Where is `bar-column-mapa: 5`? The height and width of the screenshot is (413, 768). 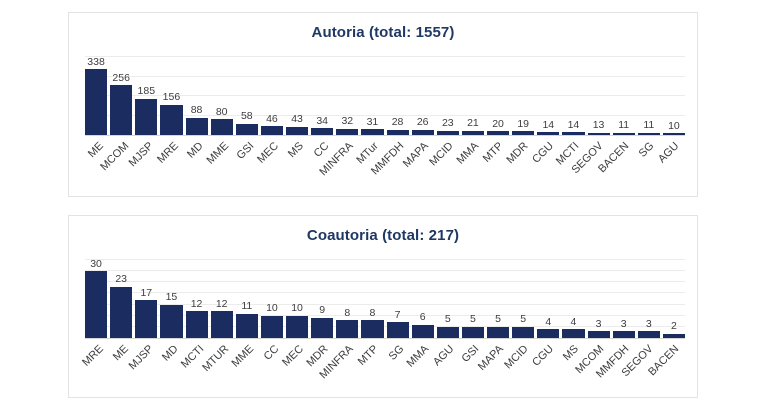
bar-column-mapa: 5 is located at coordinates (498, 325).